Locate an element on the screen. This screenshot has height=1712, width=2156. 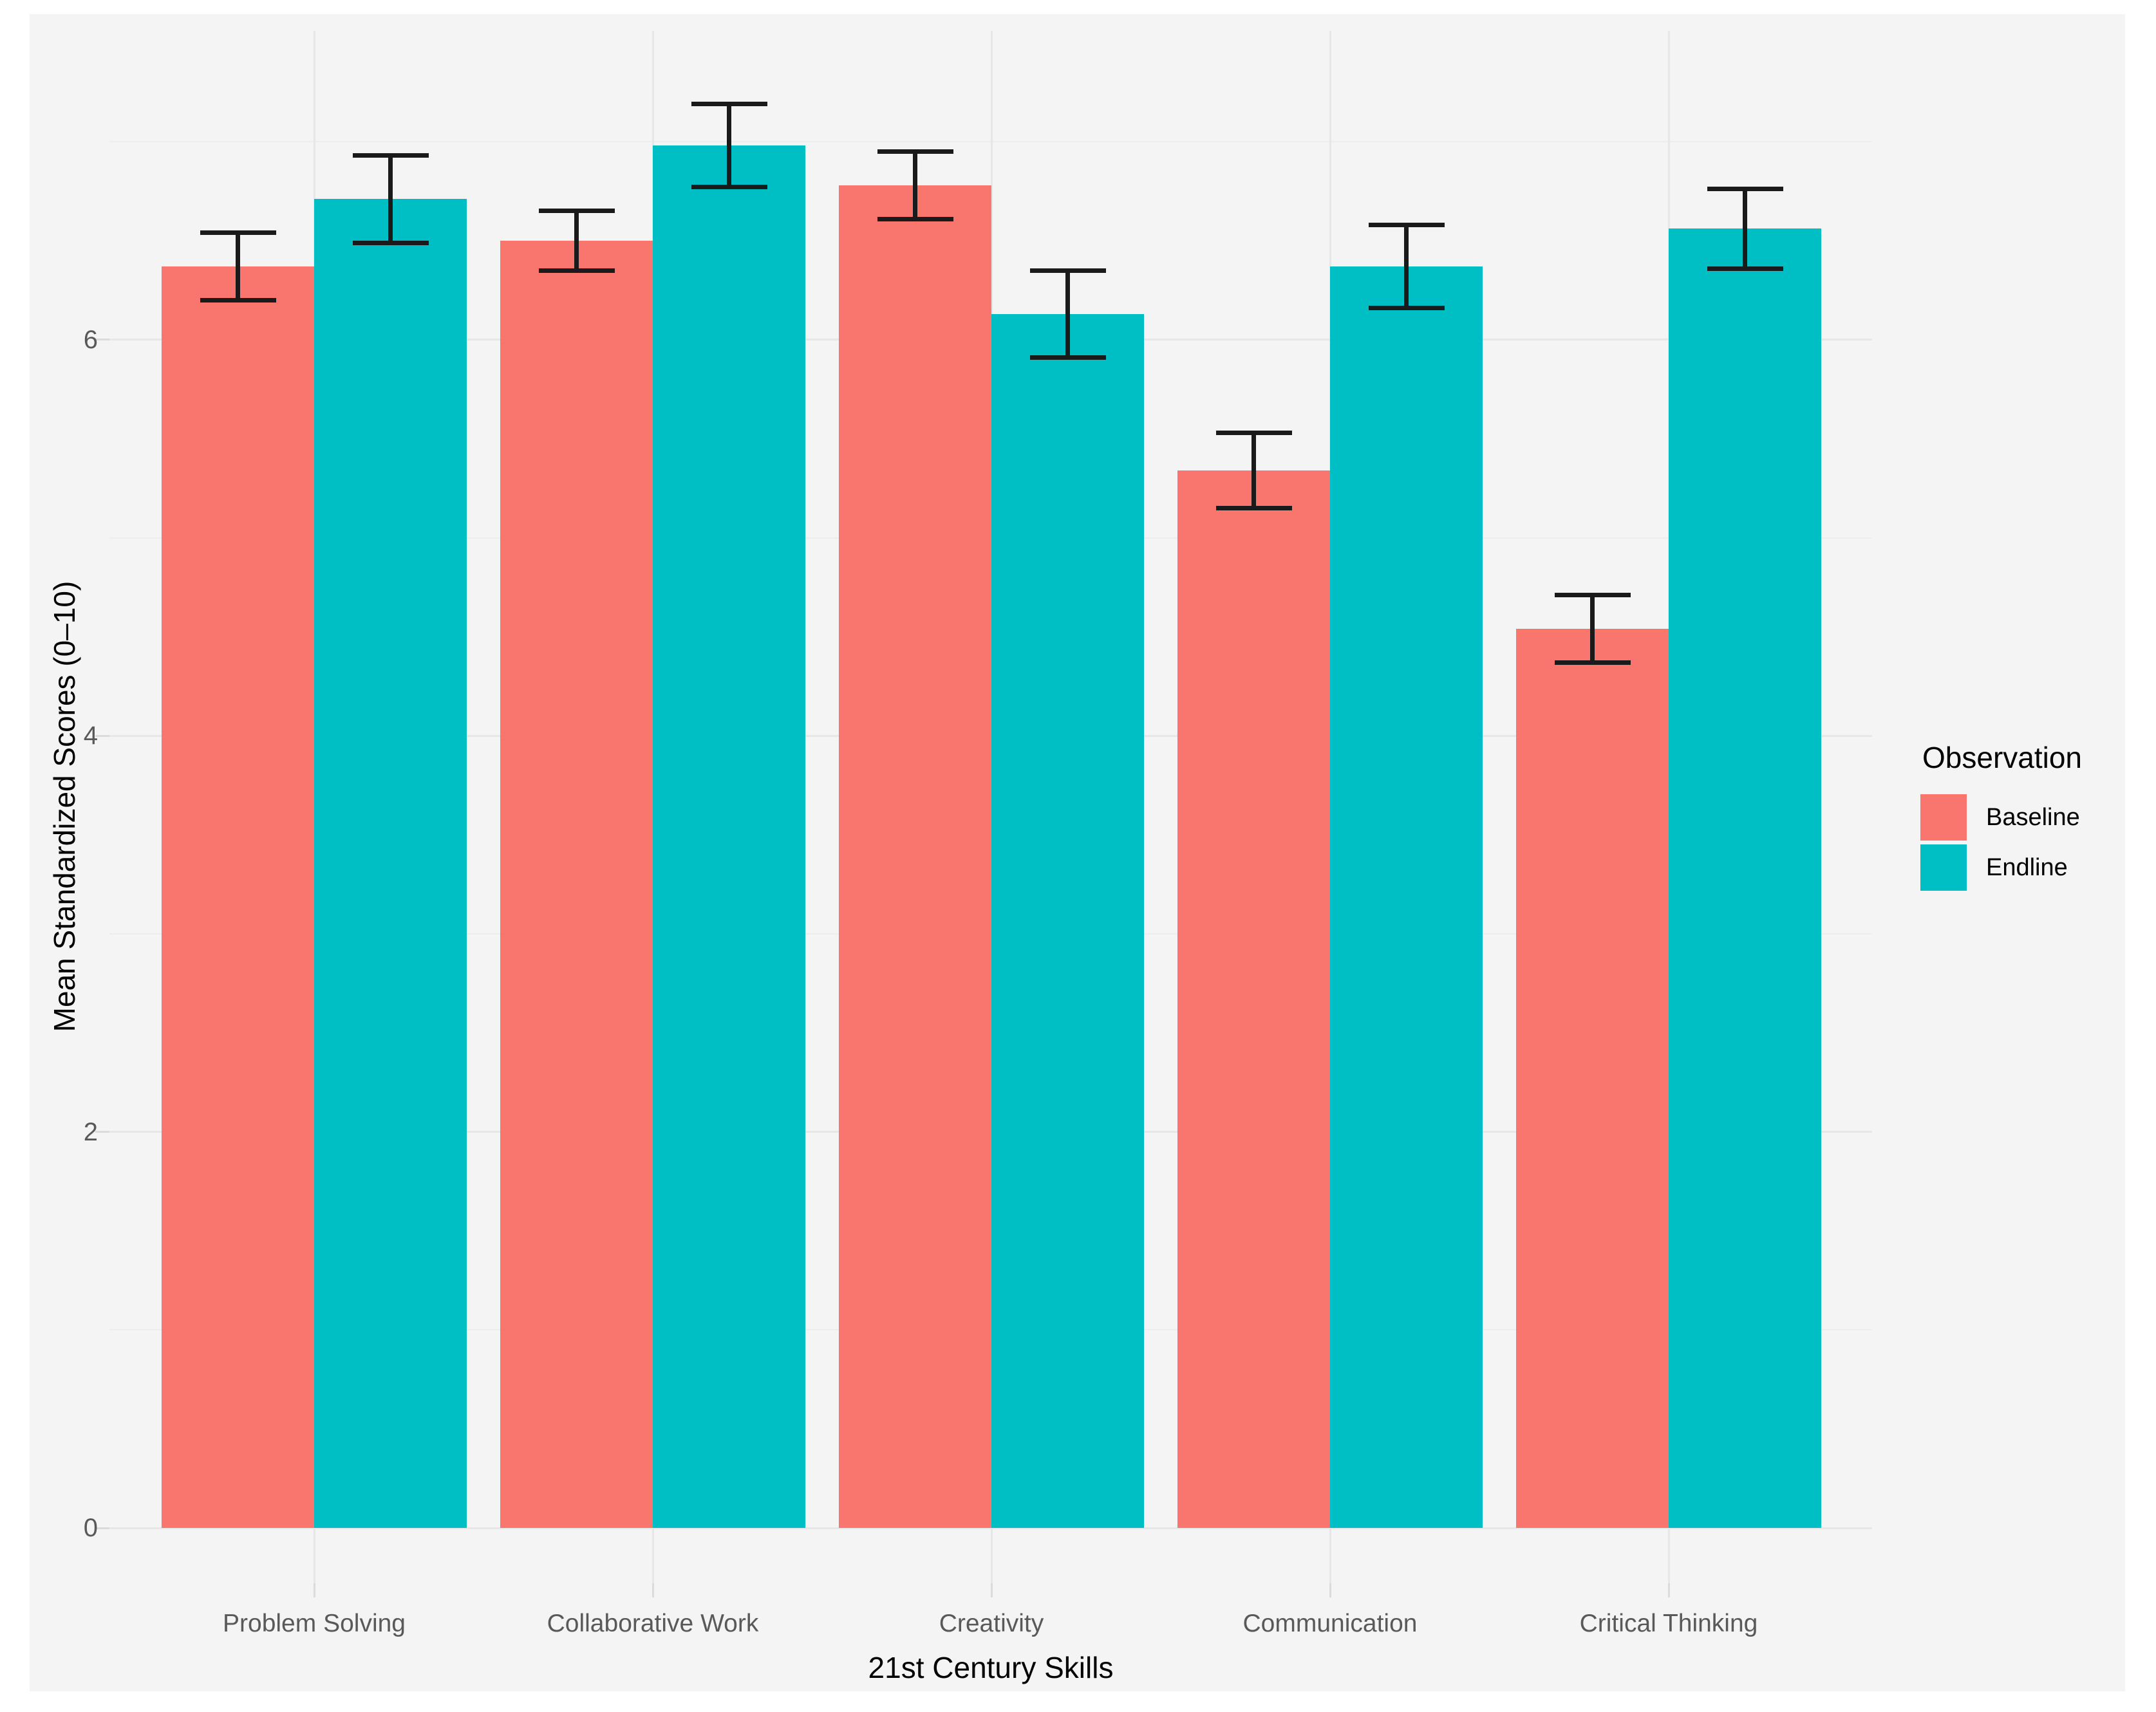
errorbar-cap-upper-endline-communication is located at coordinates (1407, 225).